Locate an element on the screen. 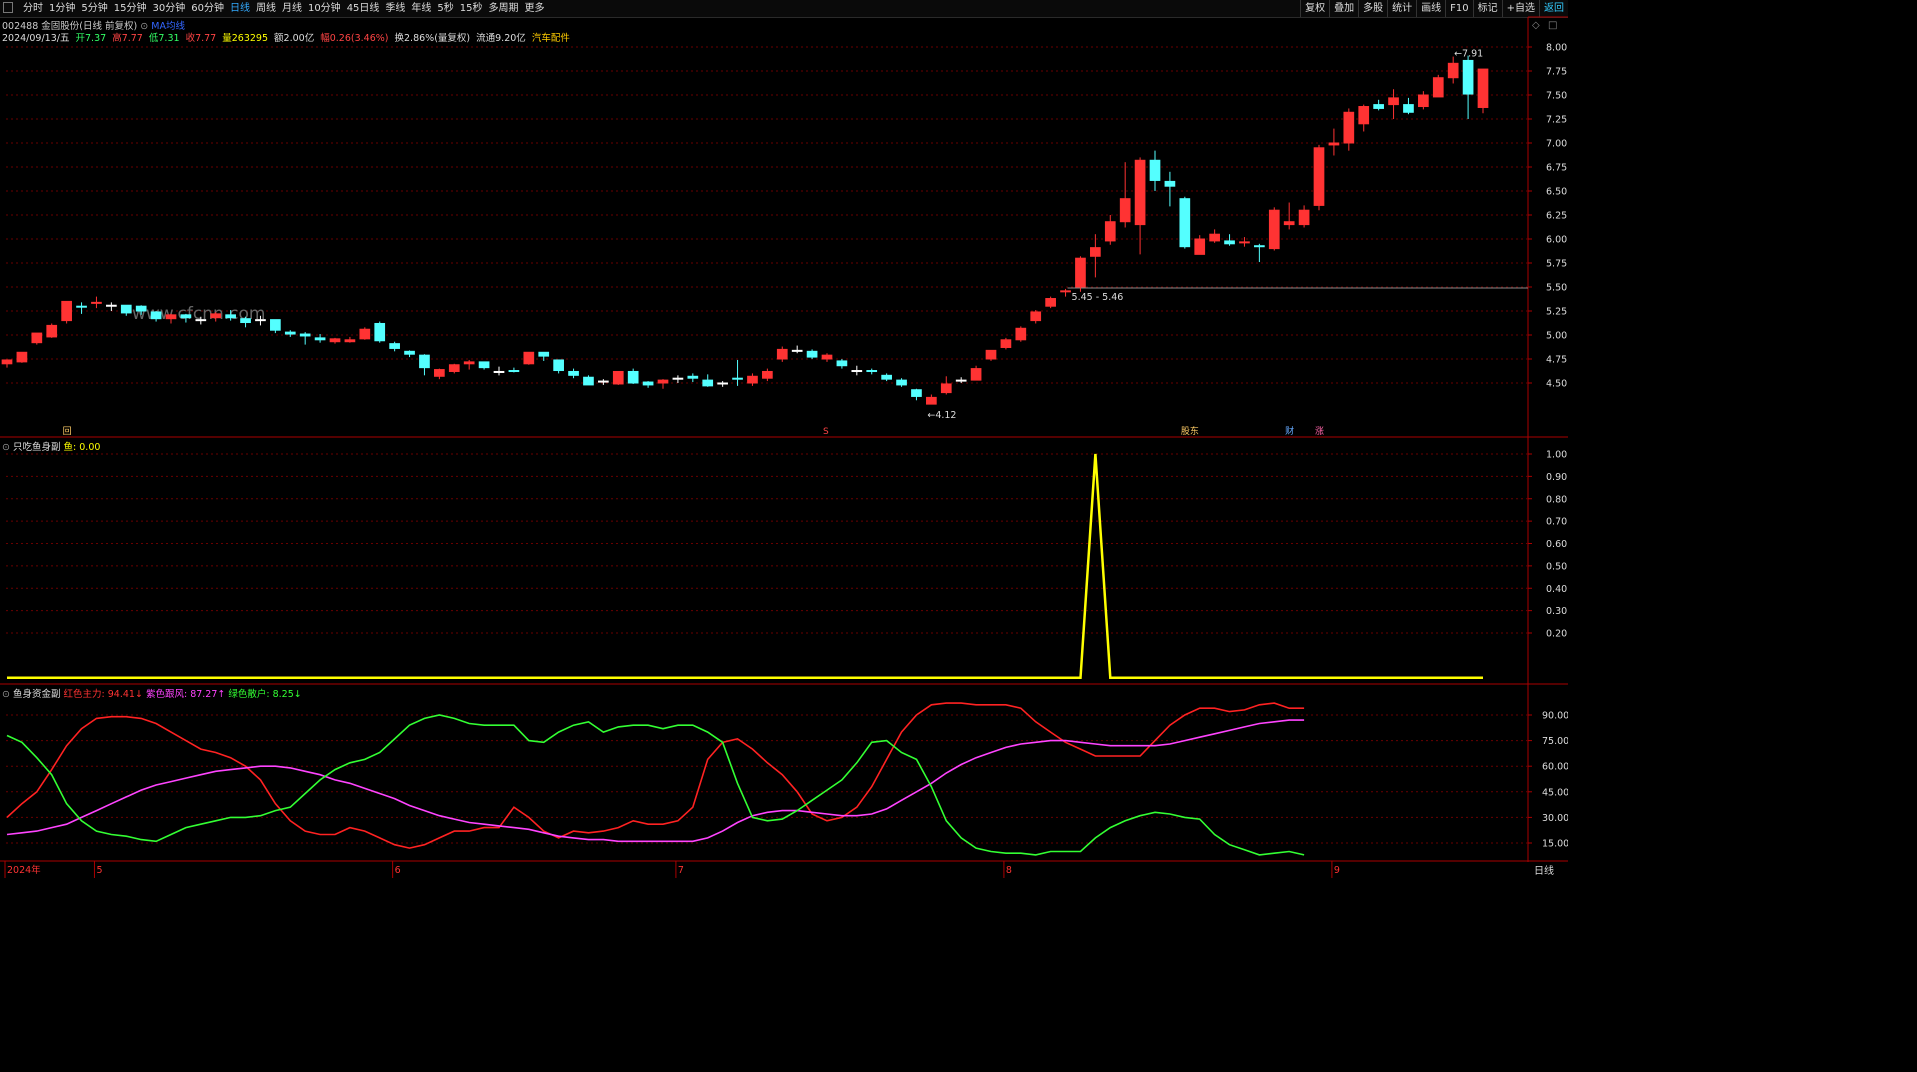 The width and height of the screenshot is (1917, 1072). period-tab-3: 15分钟 is located at coordinates (130, 8).